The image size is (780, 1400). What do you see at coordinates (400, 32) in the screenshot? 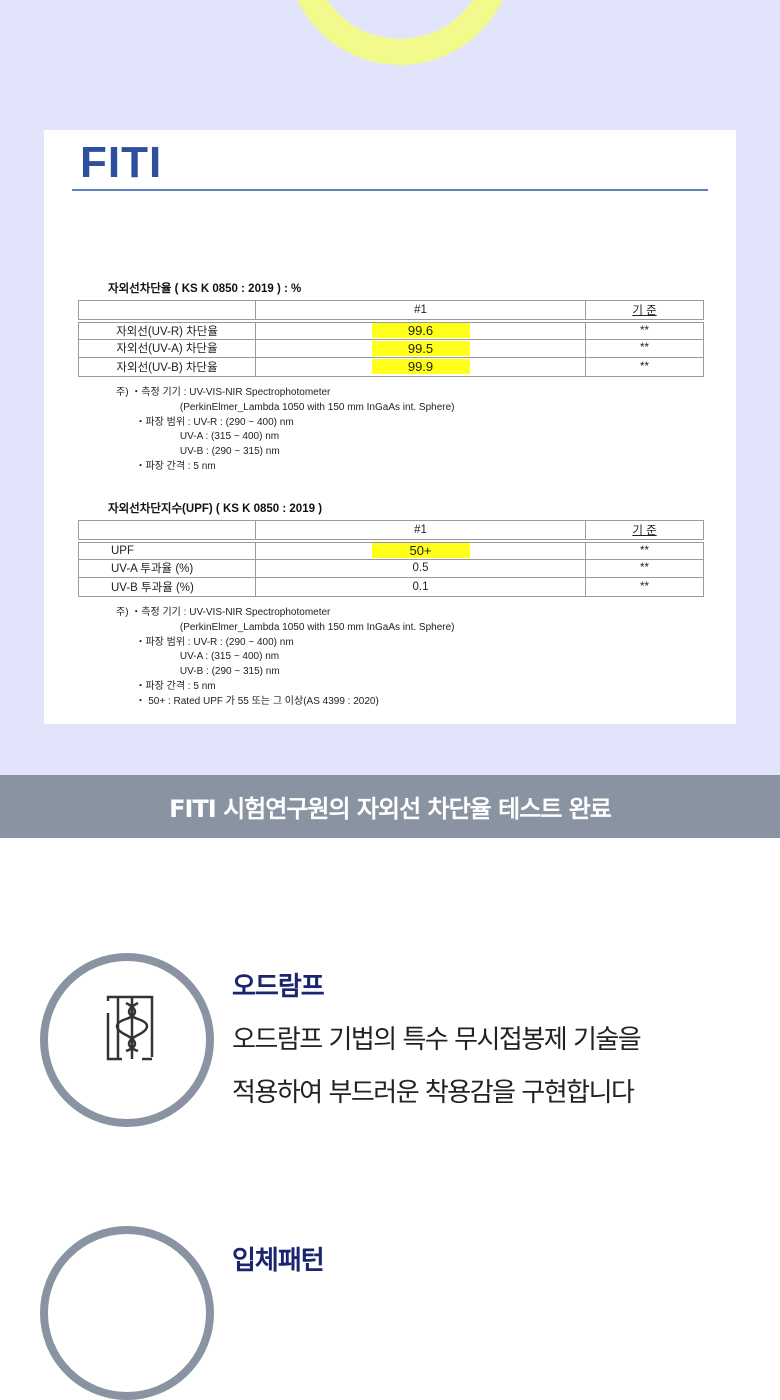
I see `decorative-ring` at bounding box center [400, 32].